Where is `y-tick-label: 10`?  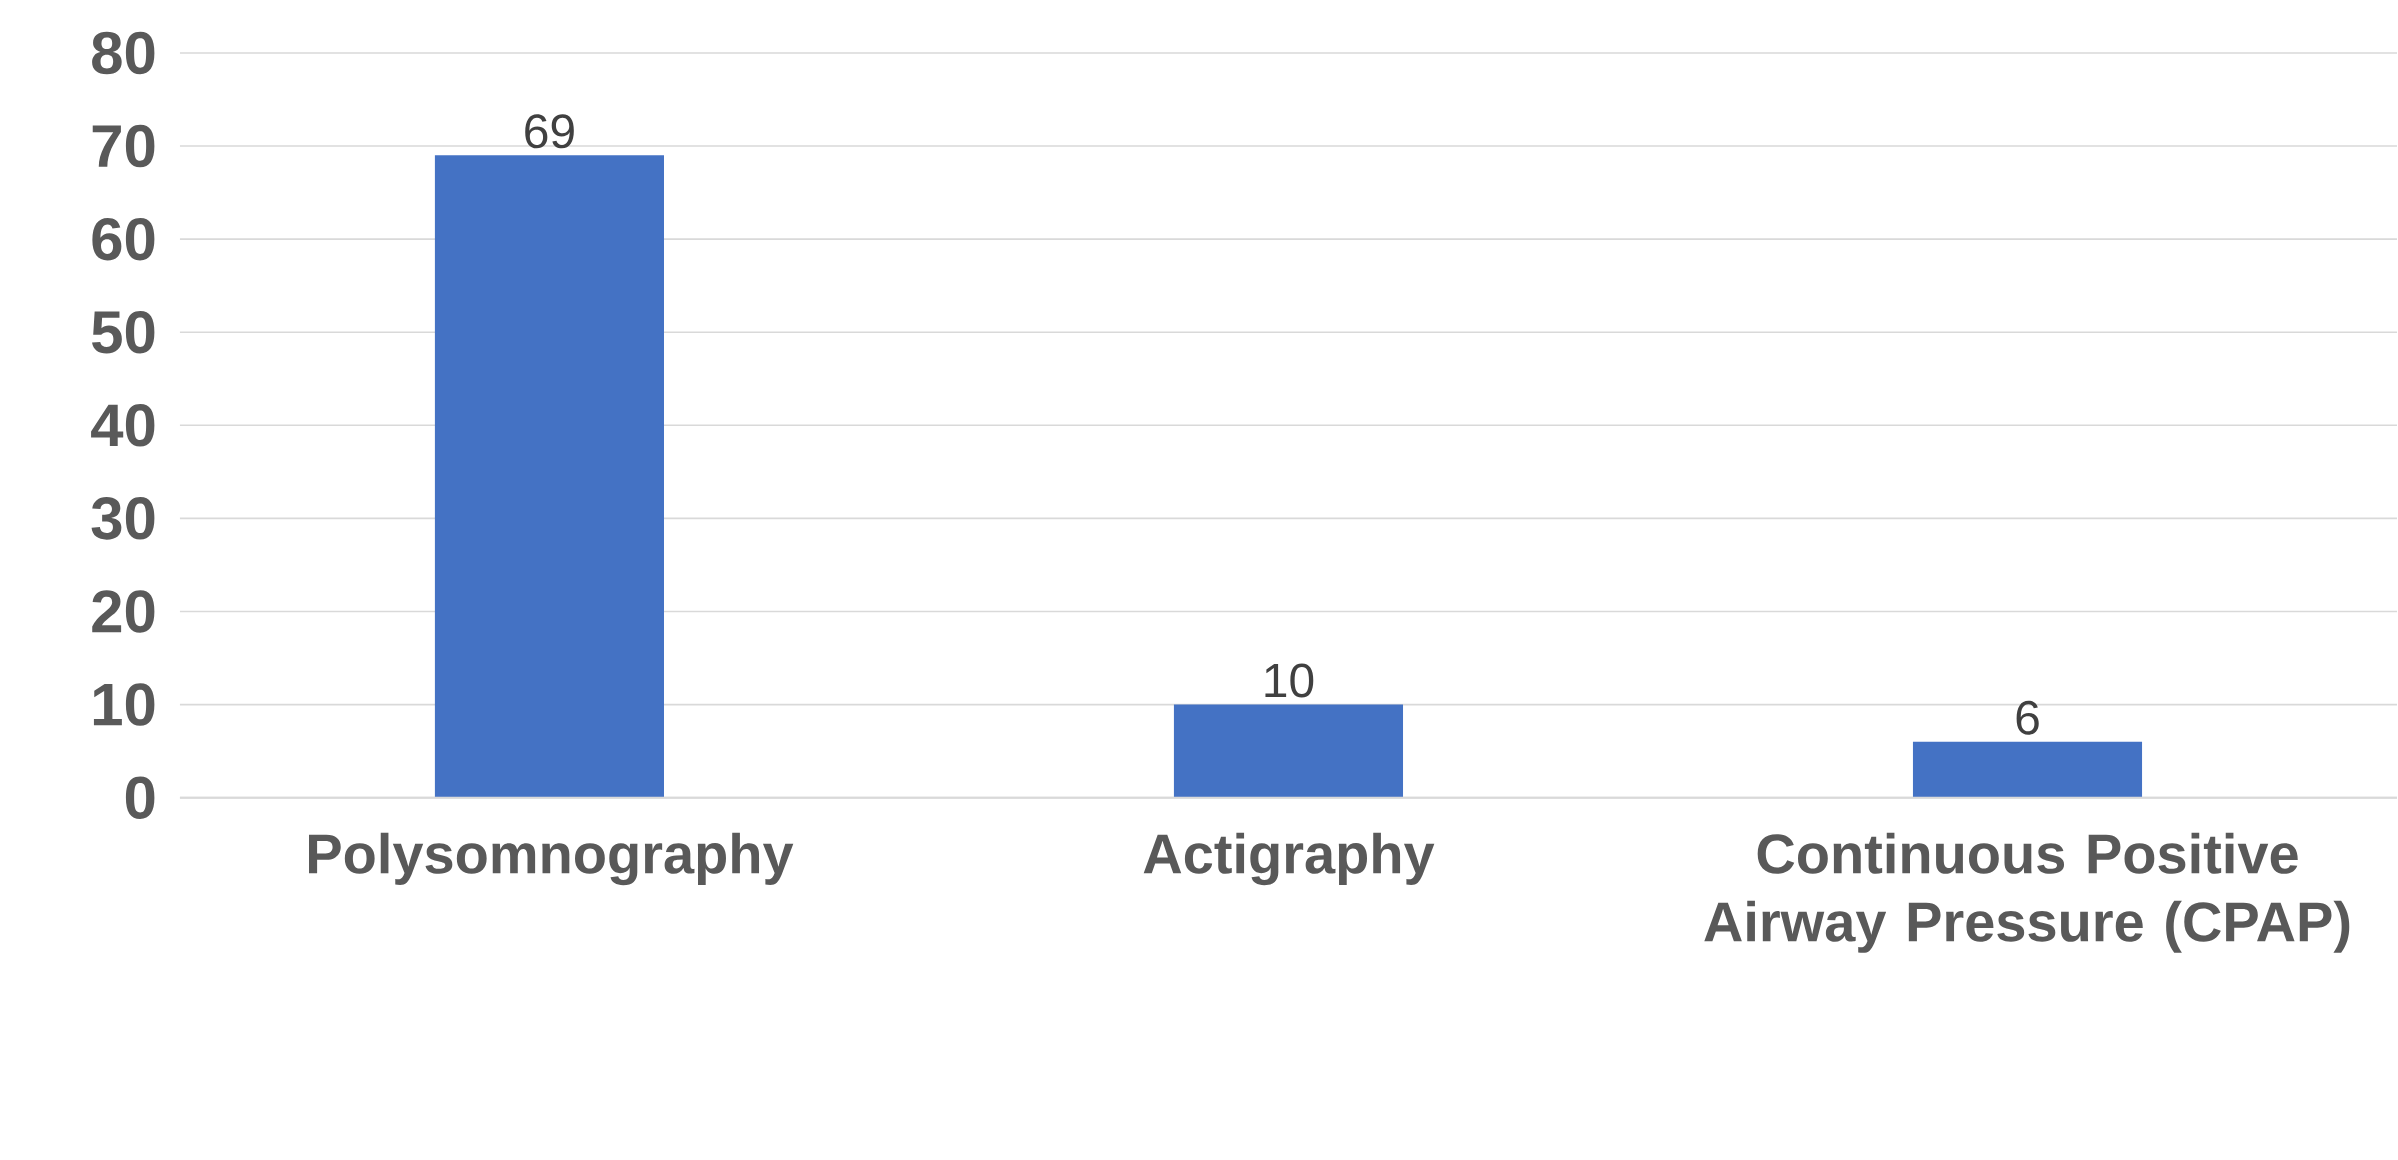
y-tick-label: 10 is located at coordinates (124, 705).